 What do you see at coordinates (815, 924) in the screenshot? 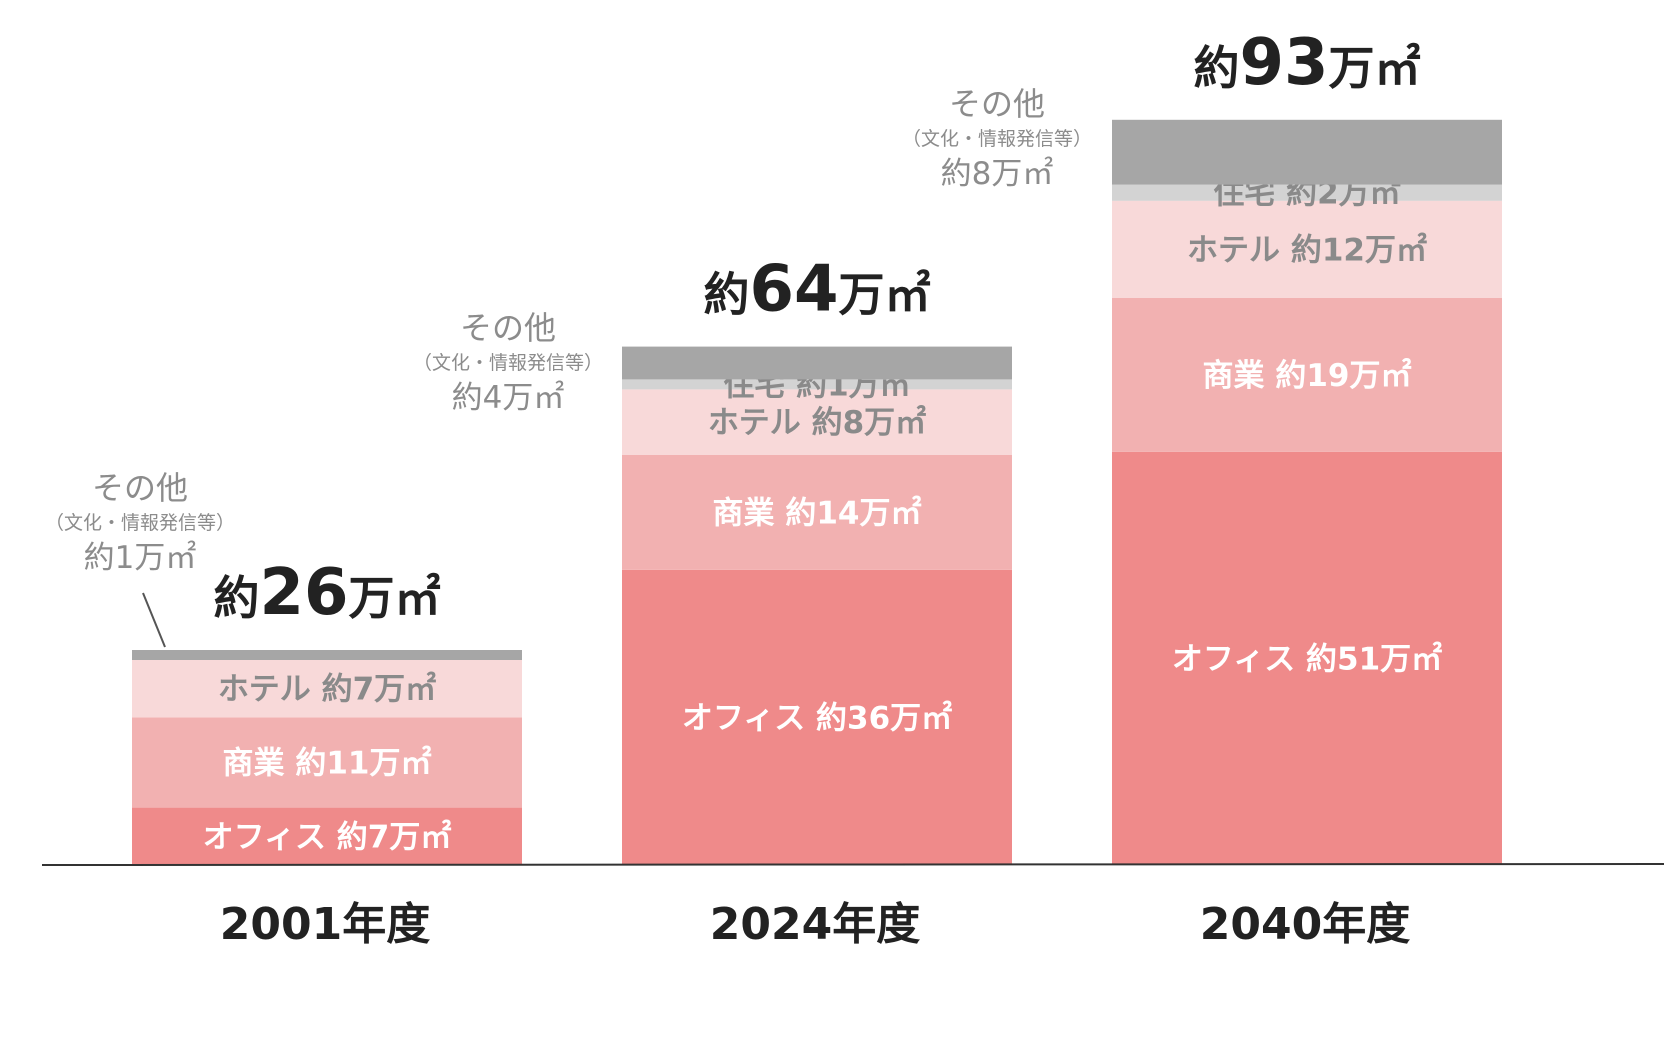
I see `x-tick-label-2: 2024年度` at bounding box center [815, 924].